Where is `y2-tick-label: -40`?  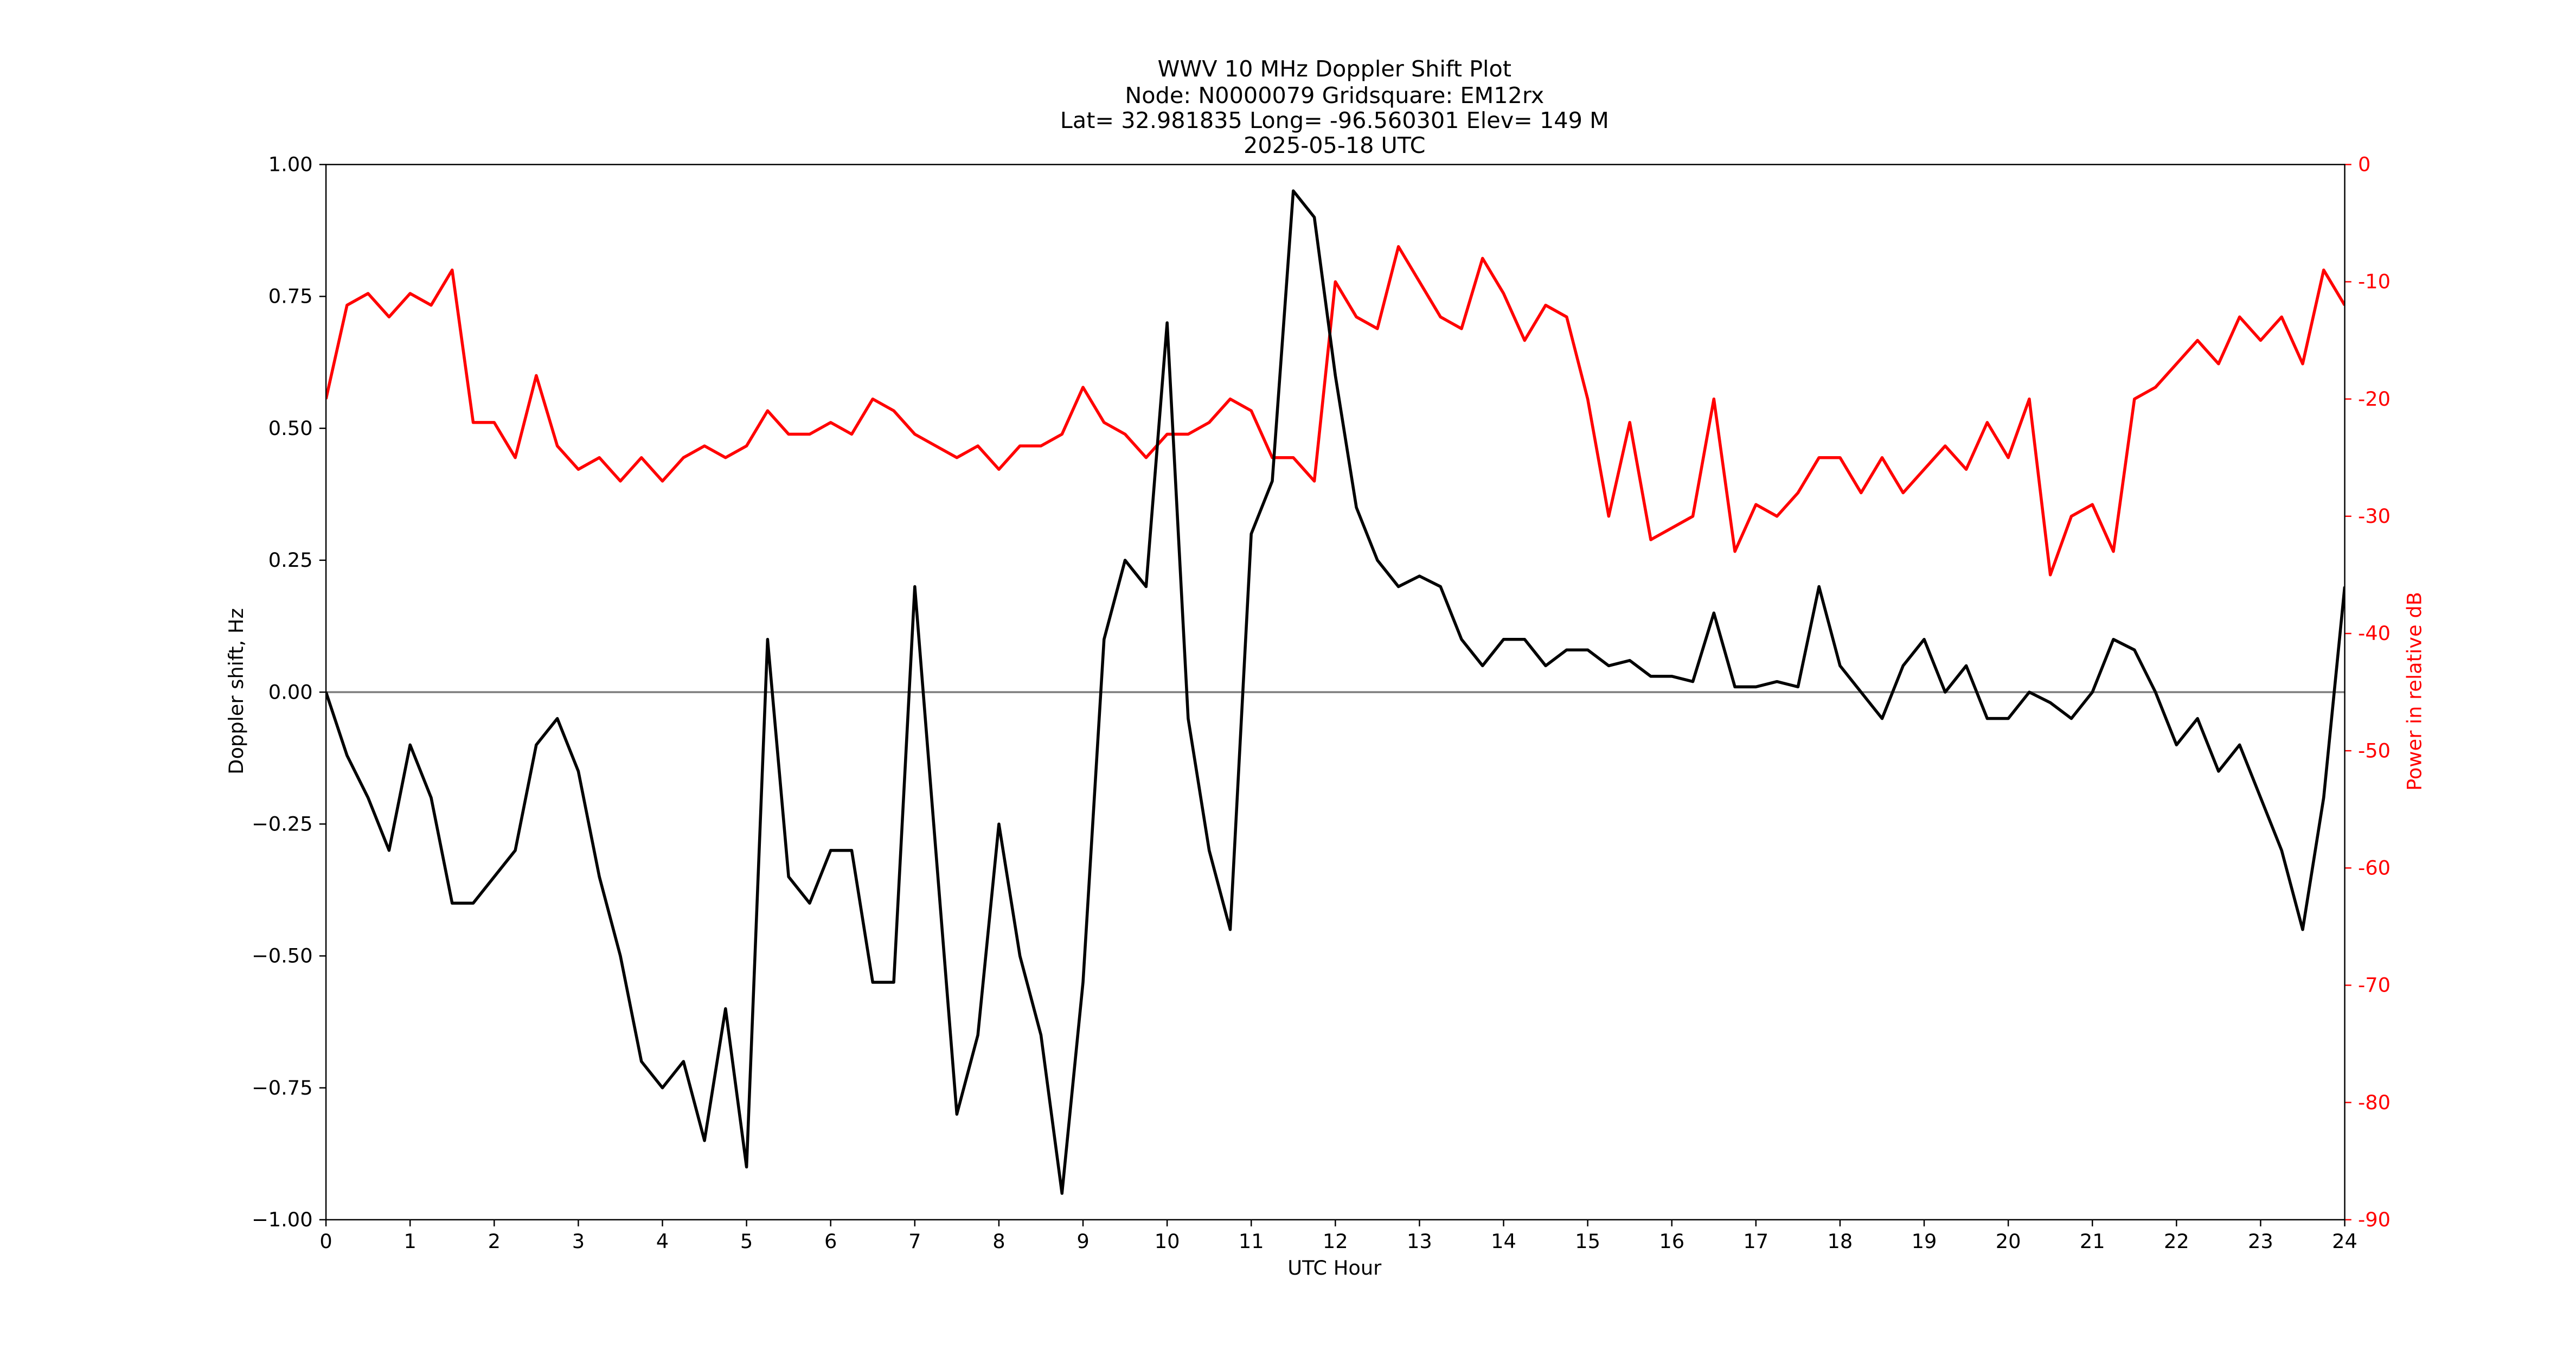 y2-tick-label: -40 is located at coordinates (2374, 633).